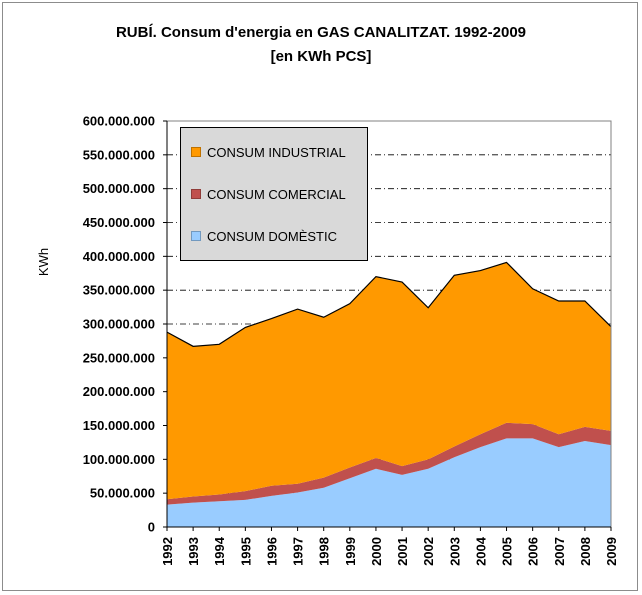 This screenshot has height=595, width=642. I want to click on legend-swatch-domestic, so click(196, 236).